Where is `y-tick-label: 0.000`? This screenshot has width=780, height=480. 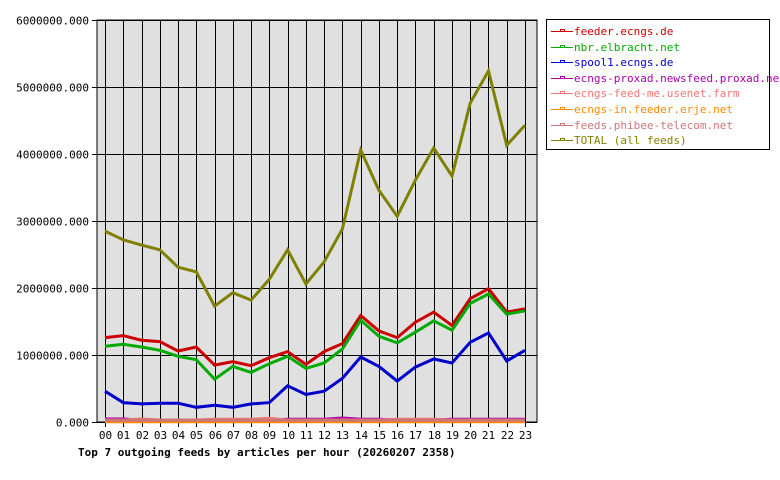 y-tick-label: 0.000 is located at coordinates (72, 423).